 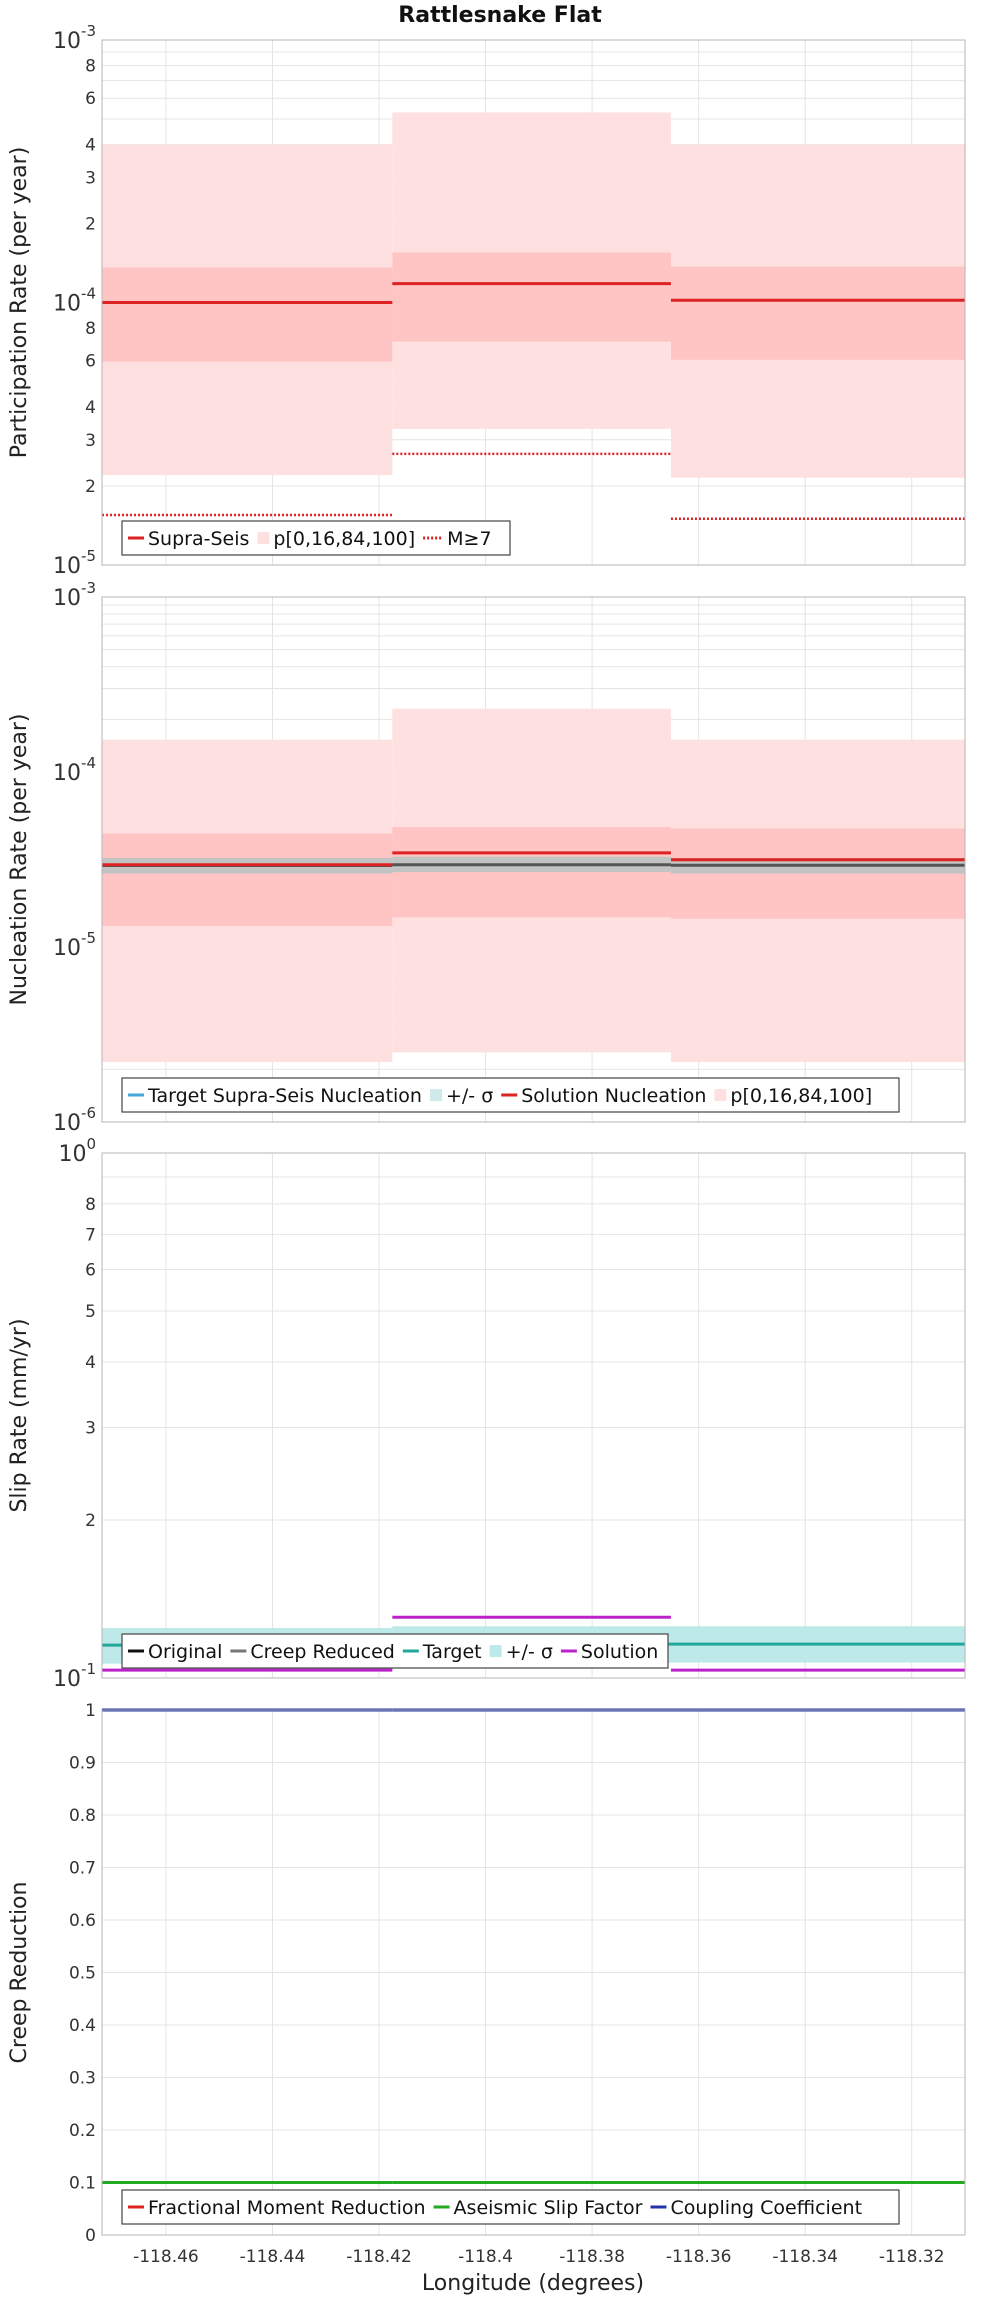 I want to click on y-axis-label: Creep Reduction, so click(x=19, y=1973).